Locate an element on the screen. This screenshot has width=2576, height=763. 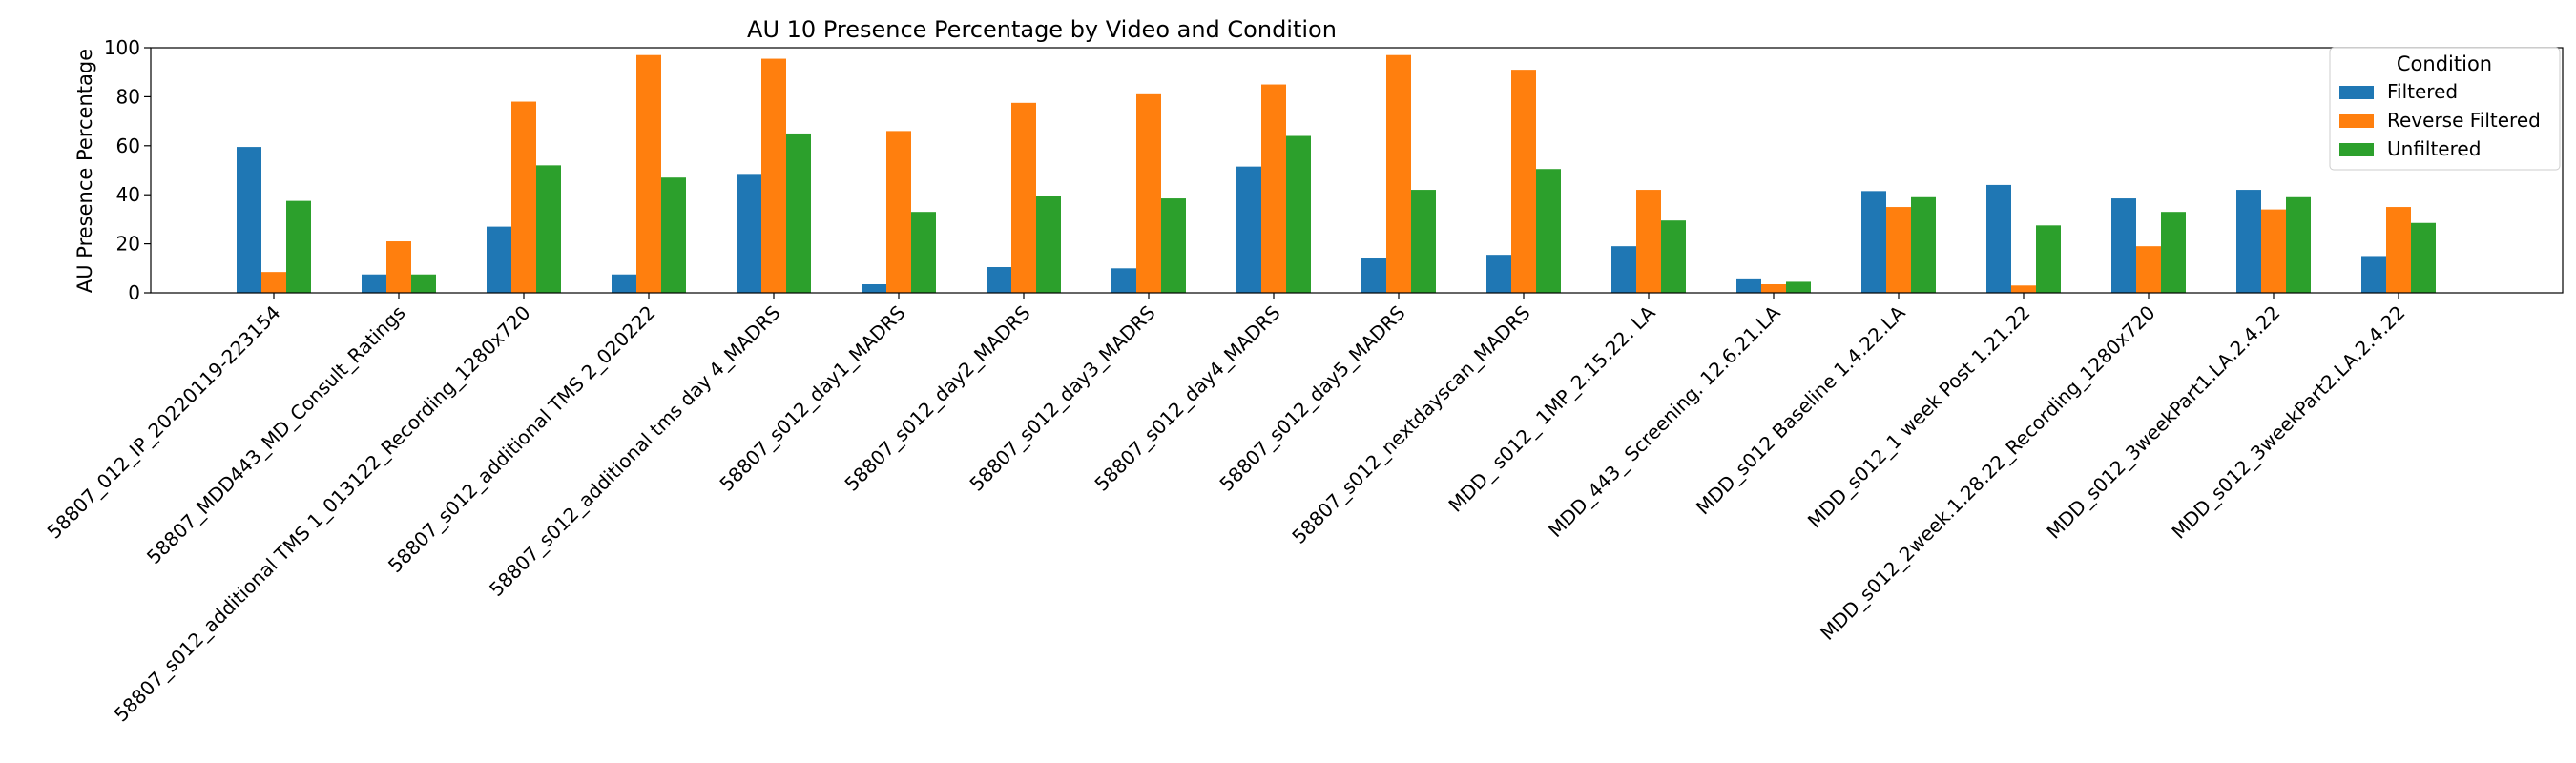
x-tick-label: 58807_MDD443_MD_Consult_Ratings is located at coordinates (276, 435).